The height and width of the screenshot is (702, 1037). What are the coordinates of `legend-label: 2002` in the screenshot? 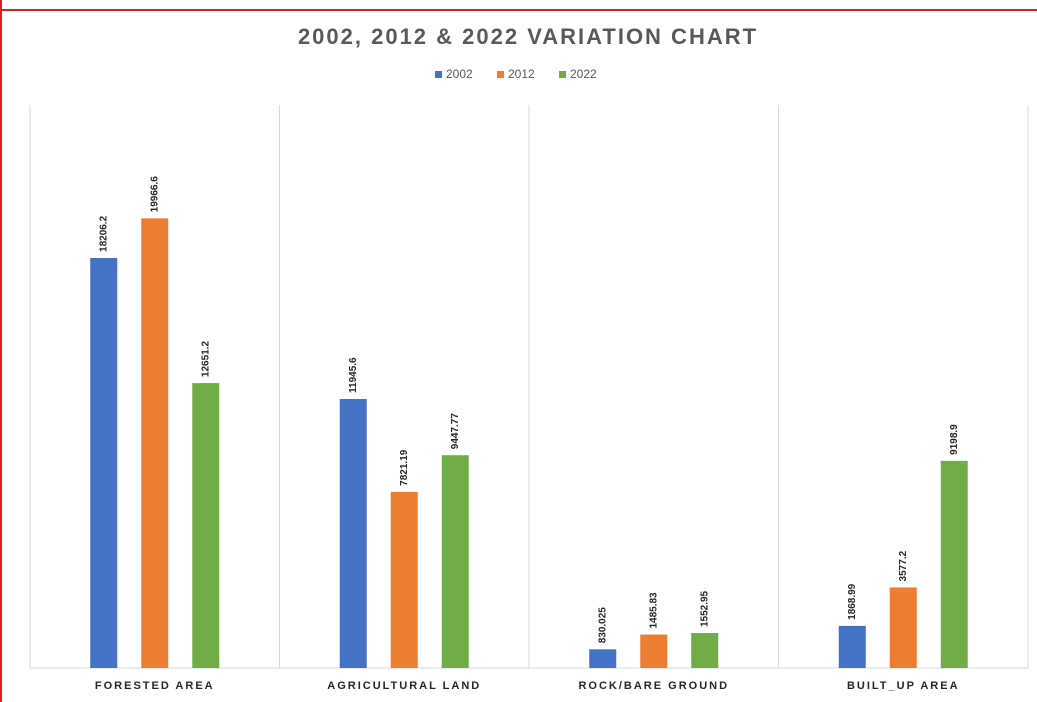 It's located at (459, 74).